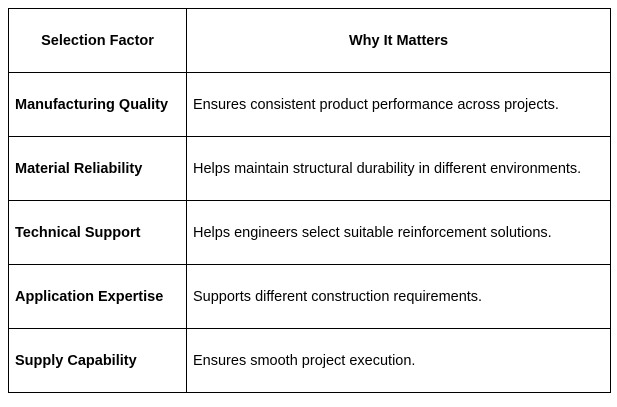 Image resolution: width=617 pixels, height=407 pixels. What do you see at coordinates (97, 360) in the screenshot?
I see `factor-cell: Supply Capability` at bounding box center [97, 360].